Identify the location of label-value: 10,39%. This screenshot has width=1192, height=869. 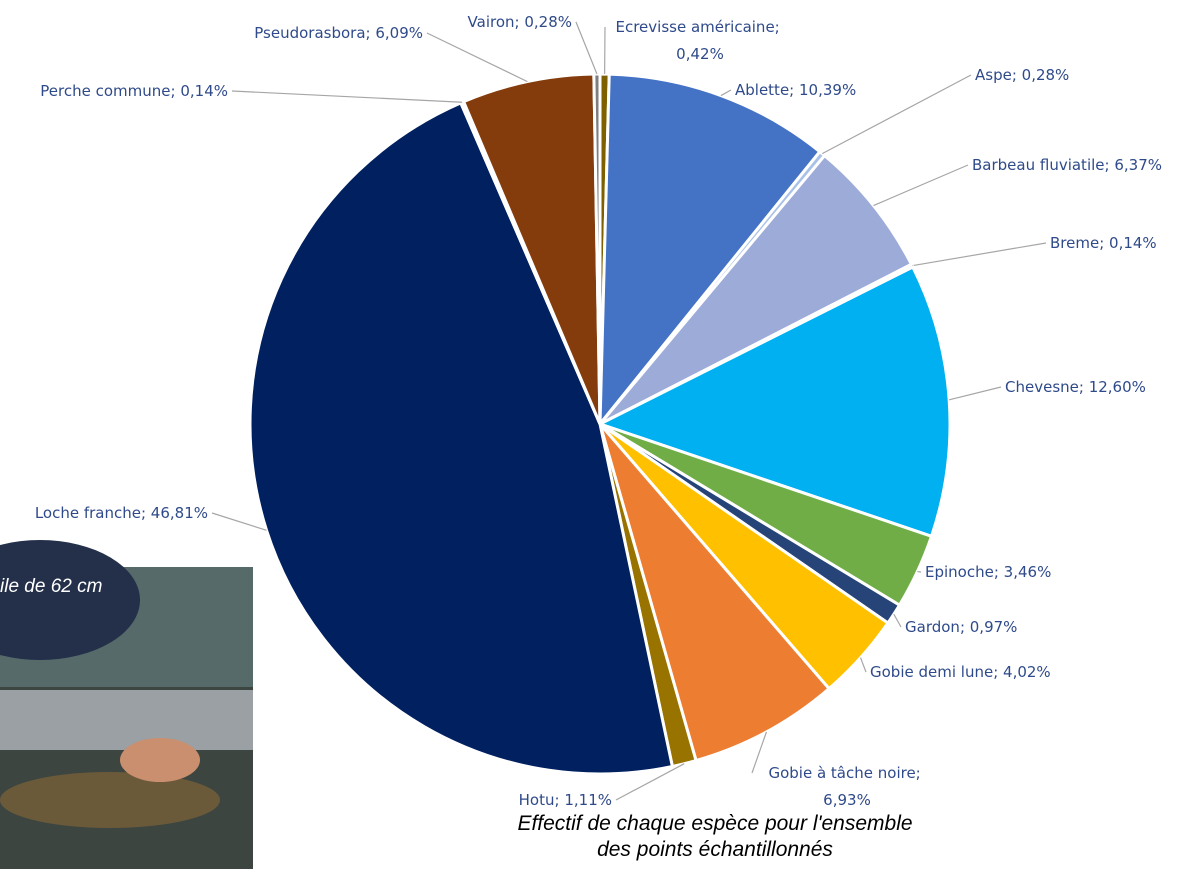
(827, 90).